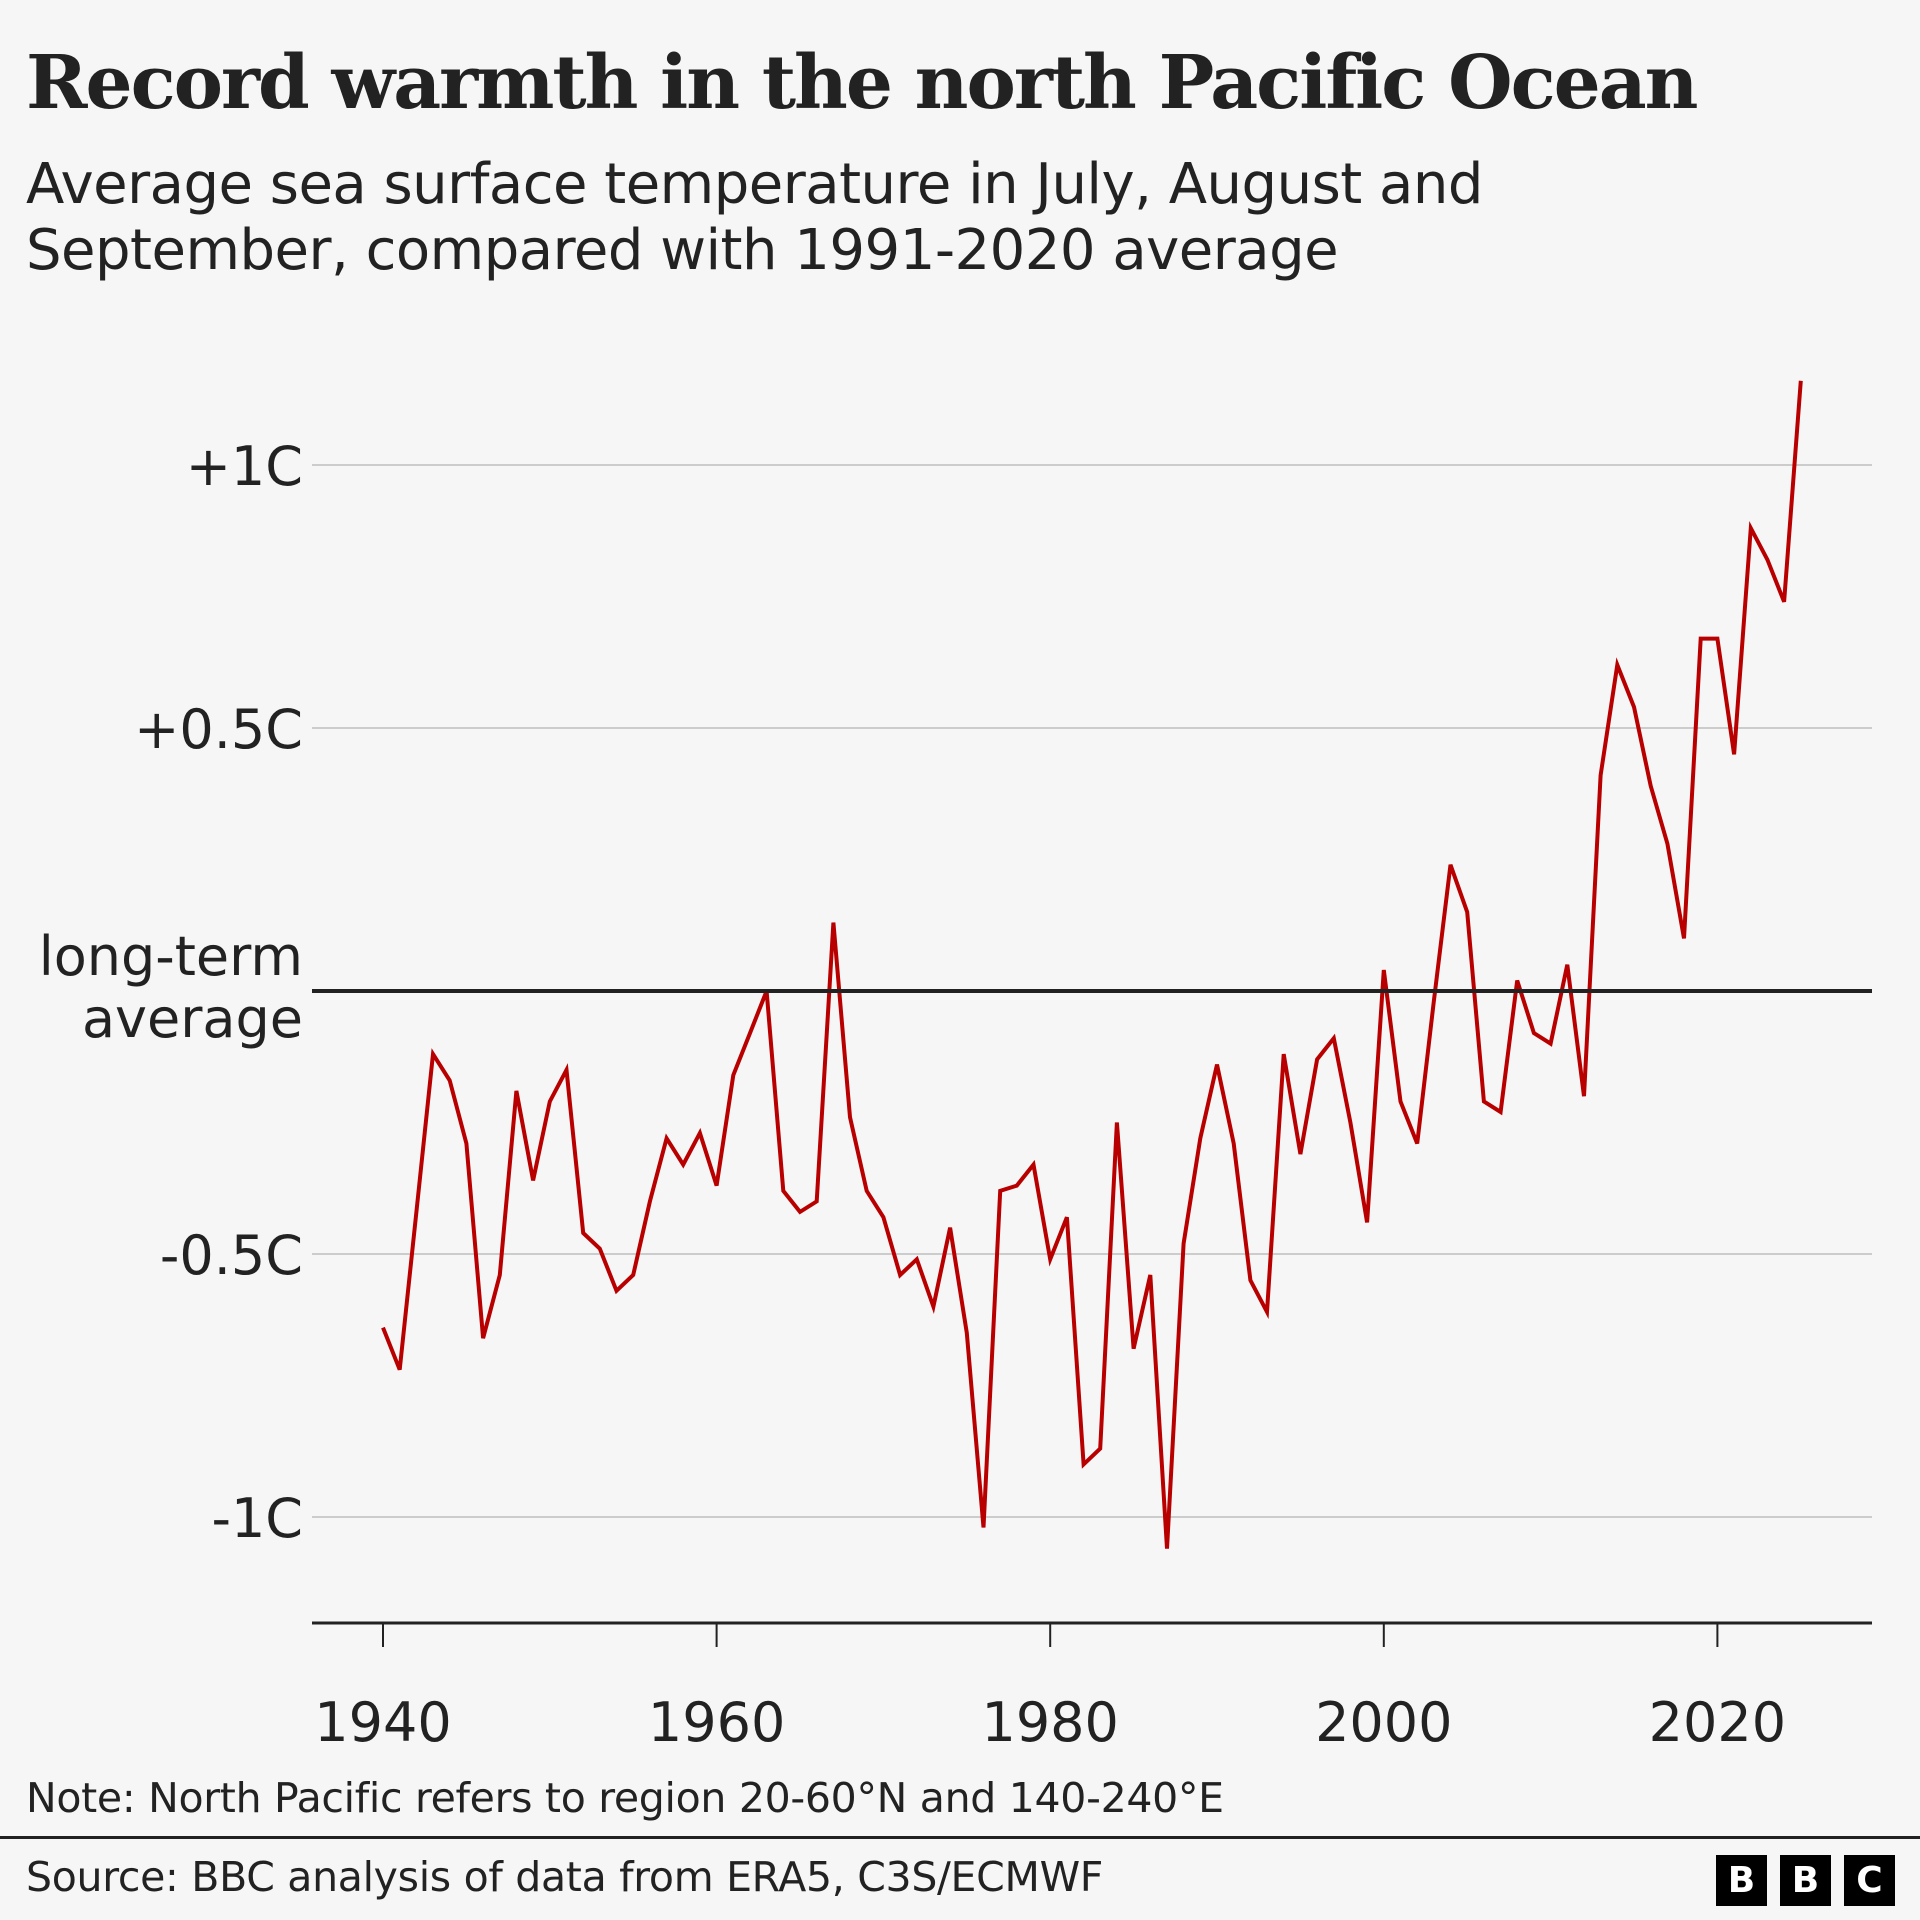 This screenshot has height=1920, width=1920. I want to click on x-tick-label: 1980, so click(1049, 1722).